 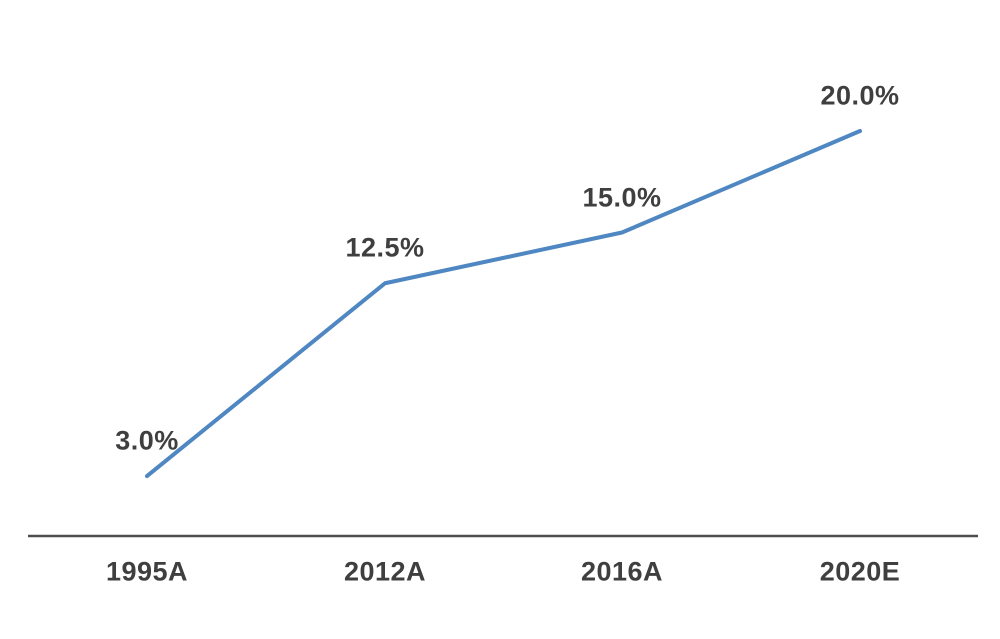 What do you see at coordinates (860, 571) in the screenshot?
I see `x-axis-tick-label: 2020E` at bounding box center [860, 571].